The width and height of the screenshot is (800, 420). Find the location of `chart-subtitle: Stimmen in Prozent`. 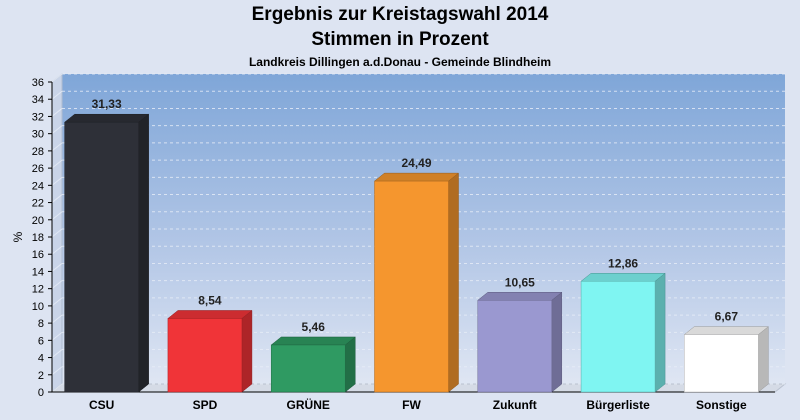

chart-subtitle: Stimmen in Prozent is located at coordinates (400, 39).